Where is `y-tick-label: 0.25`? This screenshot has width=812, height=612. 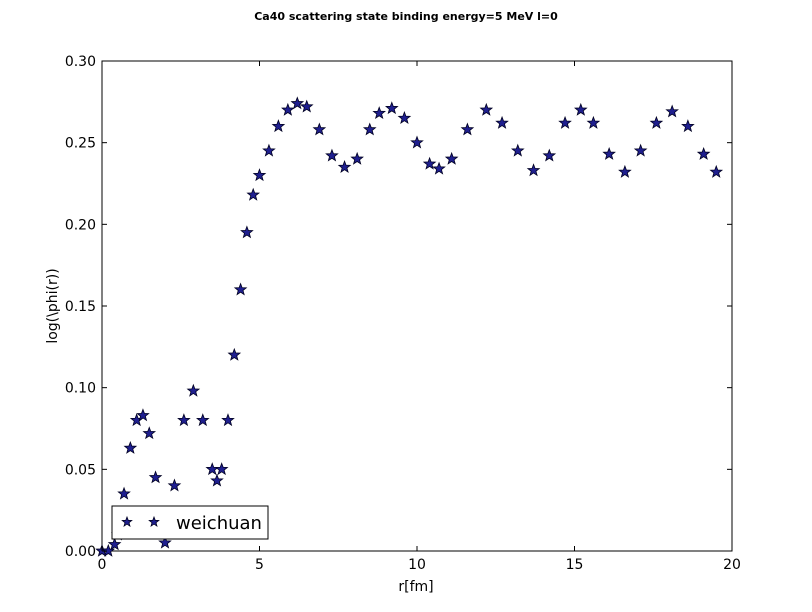 y-tick-label: 0.25 is located at coordinates (80, 144).